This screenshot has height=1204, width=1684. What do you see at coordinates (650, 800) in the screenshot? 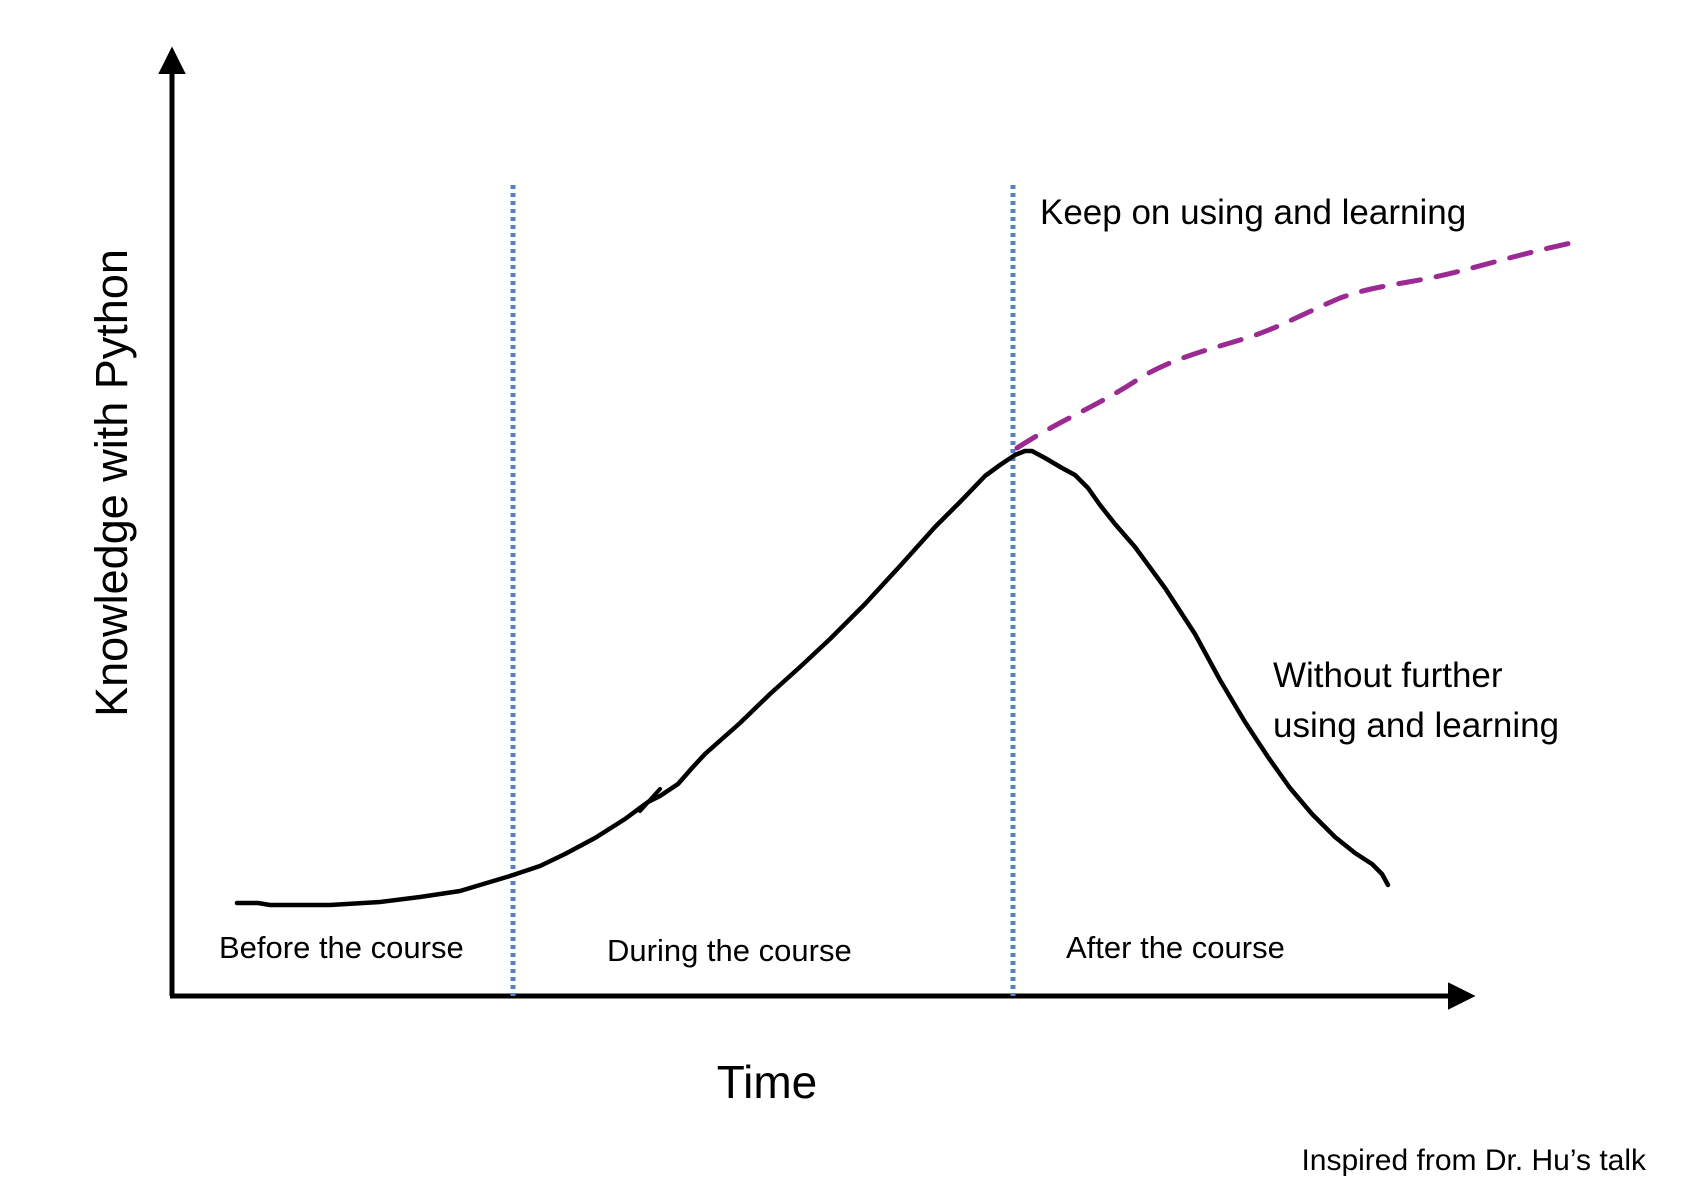
I see `curve-pen-artifact` at bounding box center [650, 800].